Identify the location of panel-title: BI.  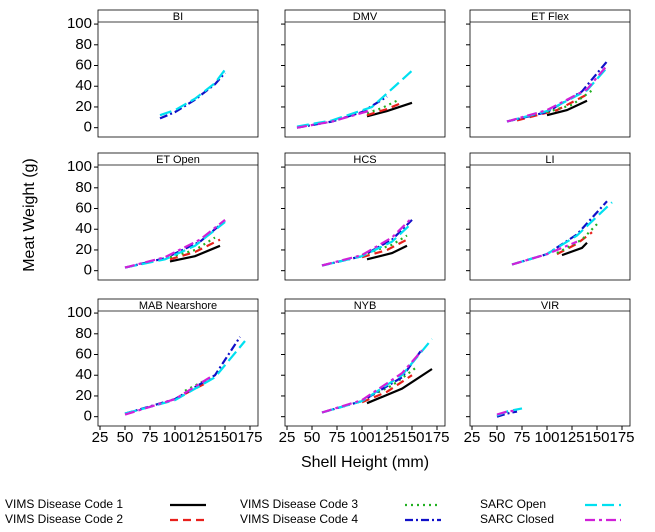
(178, 17).